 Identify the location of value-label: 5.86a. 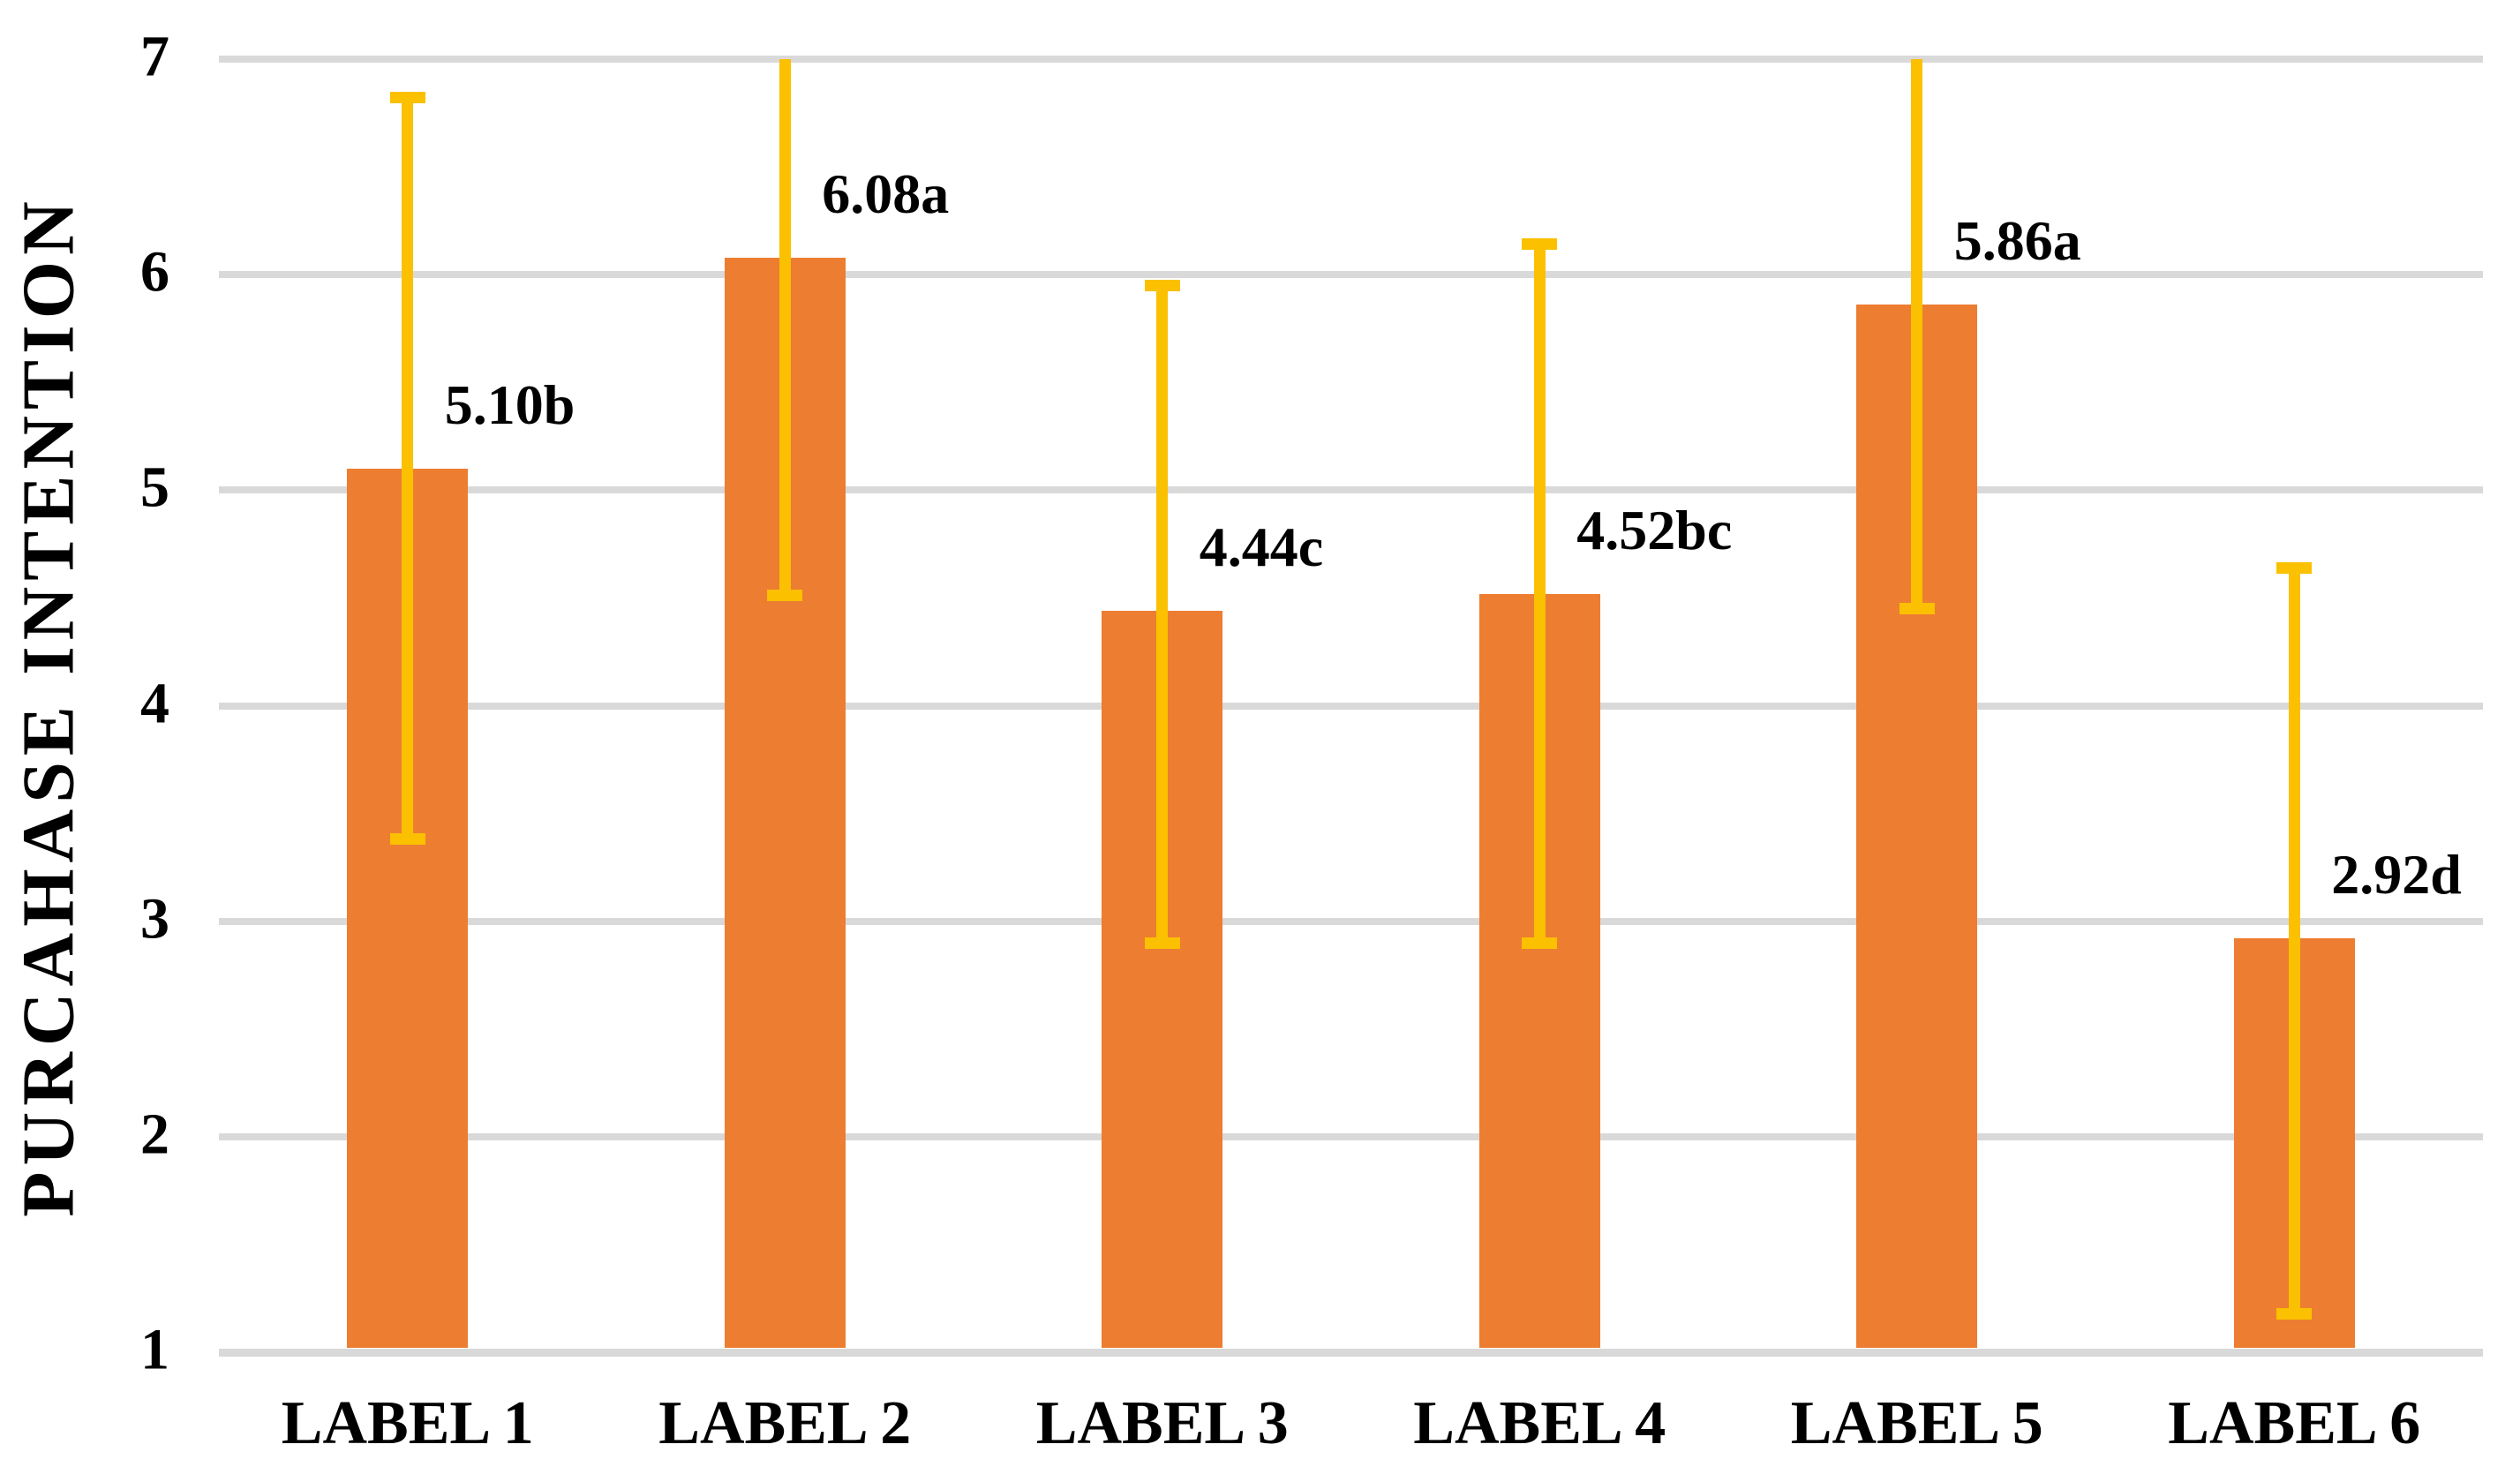
(2017, 241).